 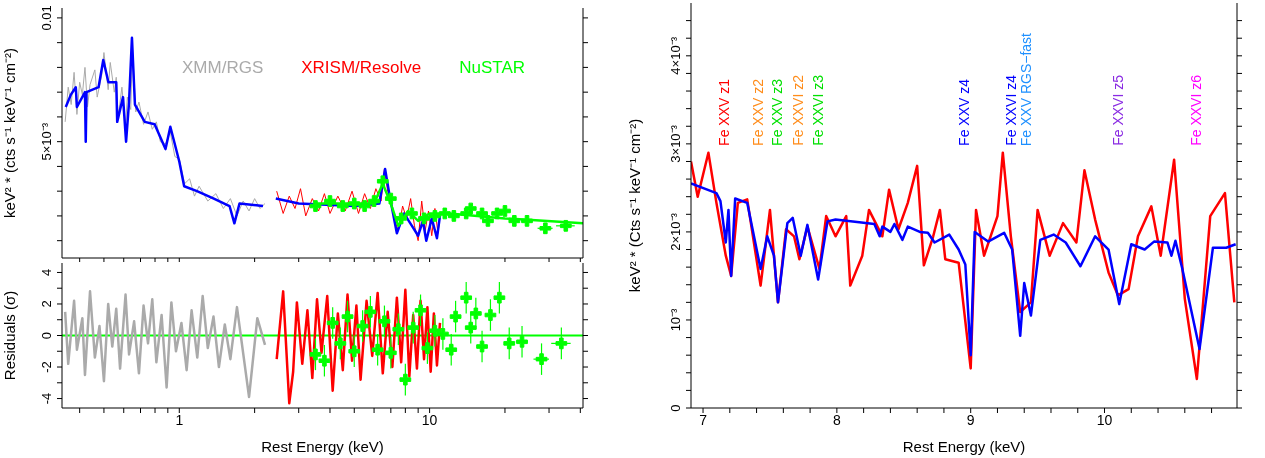 I want to click on annotation: Fe XXVI z6, so click(x=1195, y=110).